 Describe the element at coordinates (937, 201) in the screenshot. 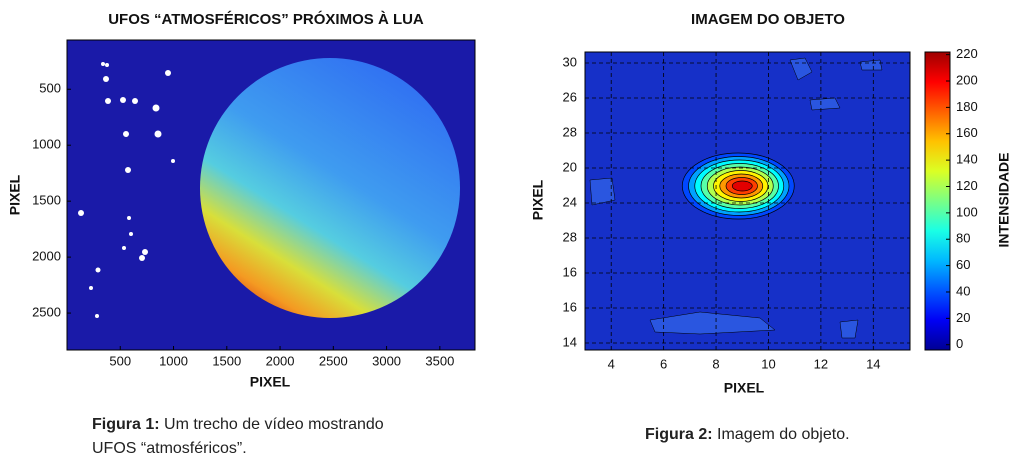

I see `colorbar` at that location.